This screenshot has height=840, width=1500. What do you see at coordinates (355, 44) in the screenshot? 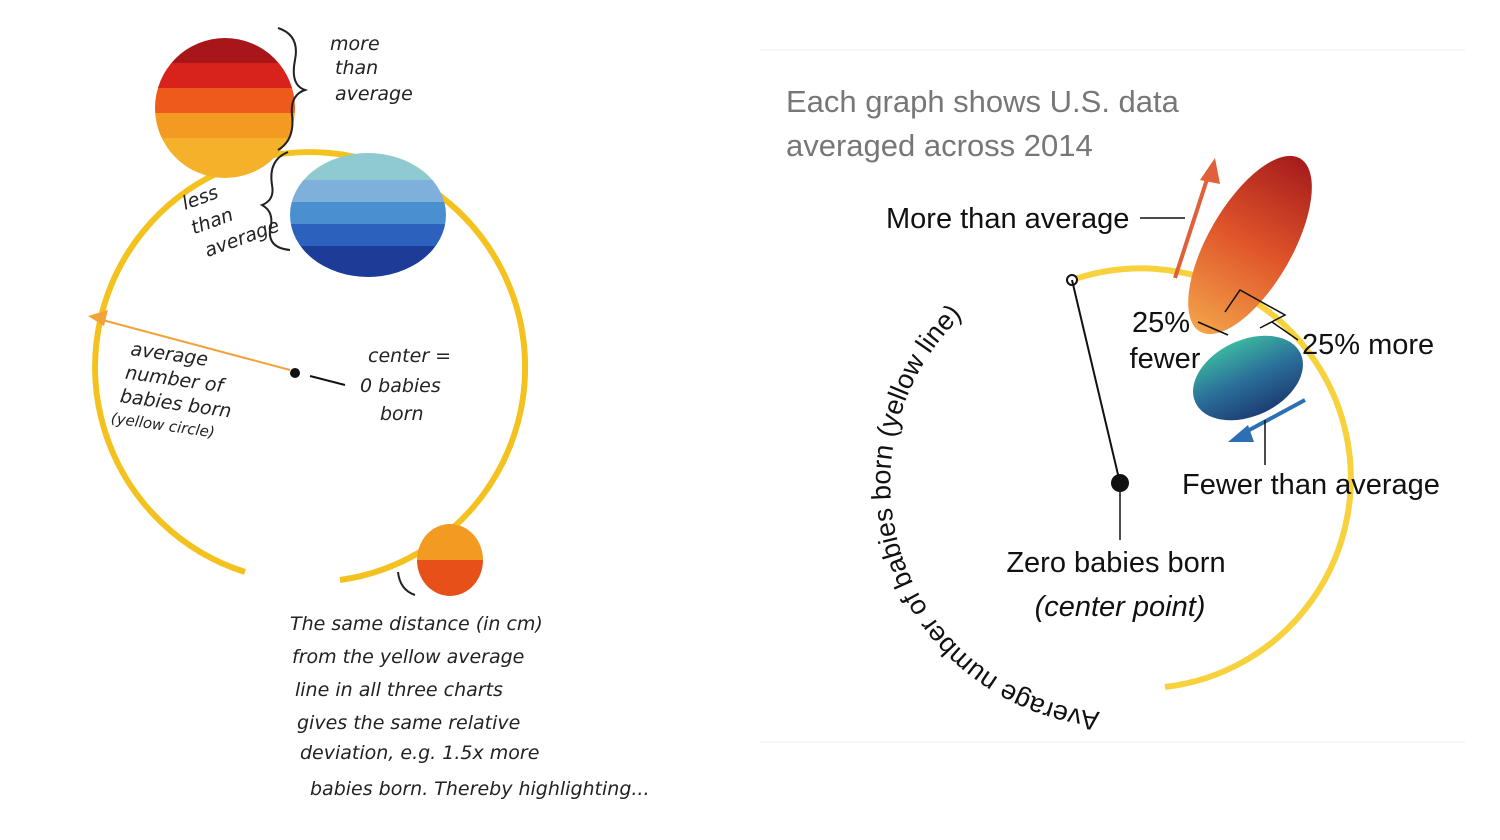
I see `line: more` at bounding box center [355, 44].